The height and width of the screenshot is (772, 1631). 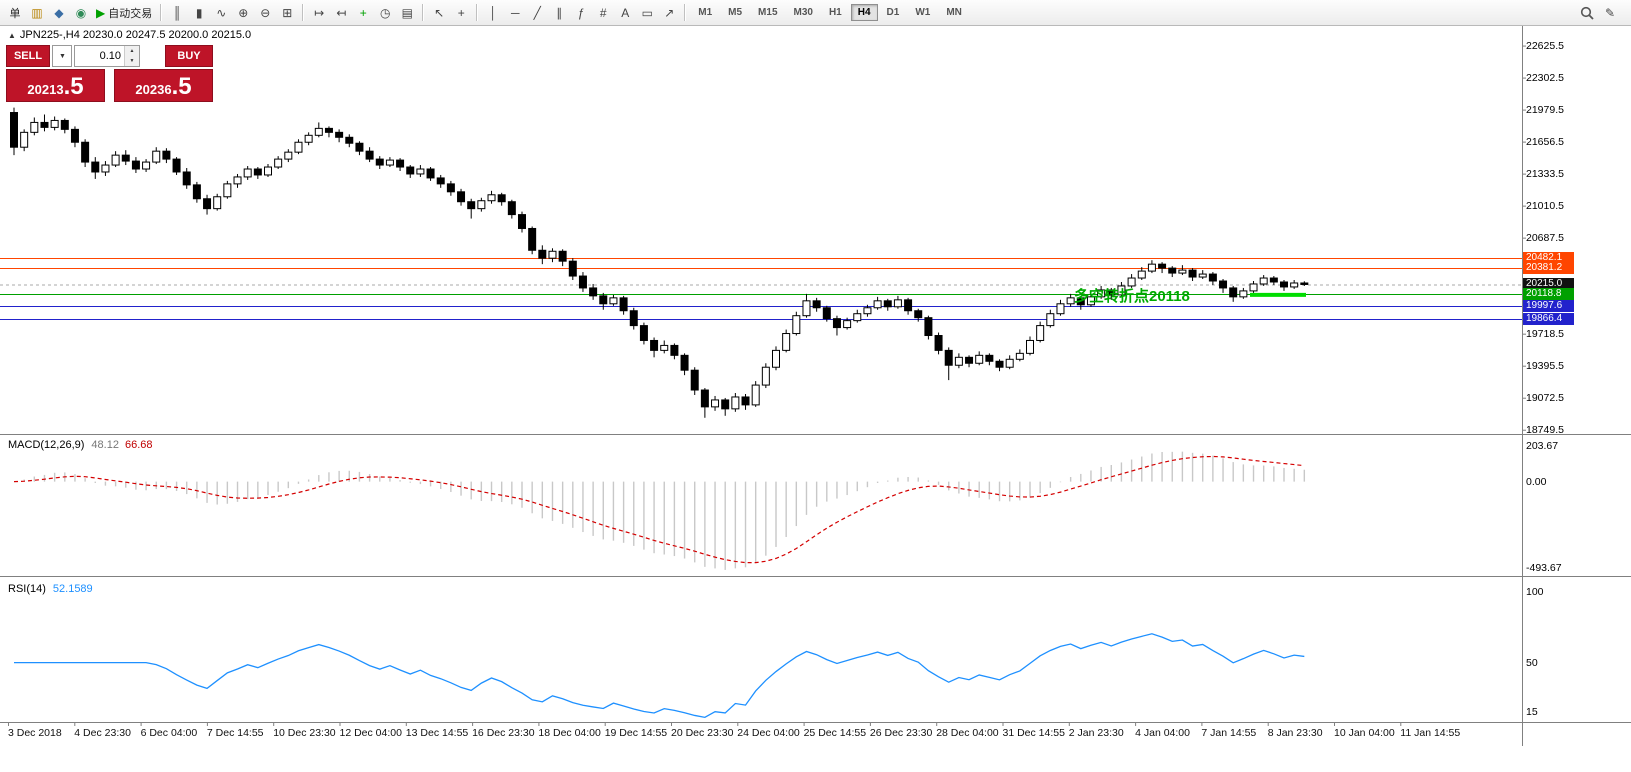 I want to click on buy-price-box: 20236.5, so click(x=163, y=85).